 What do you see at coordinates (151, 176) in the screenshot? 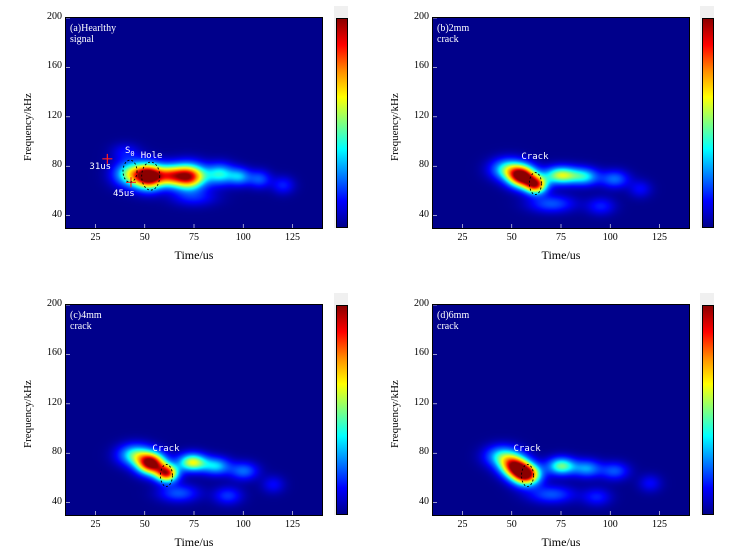
I see `hole-region-outline` at bounding box center [151, 176].